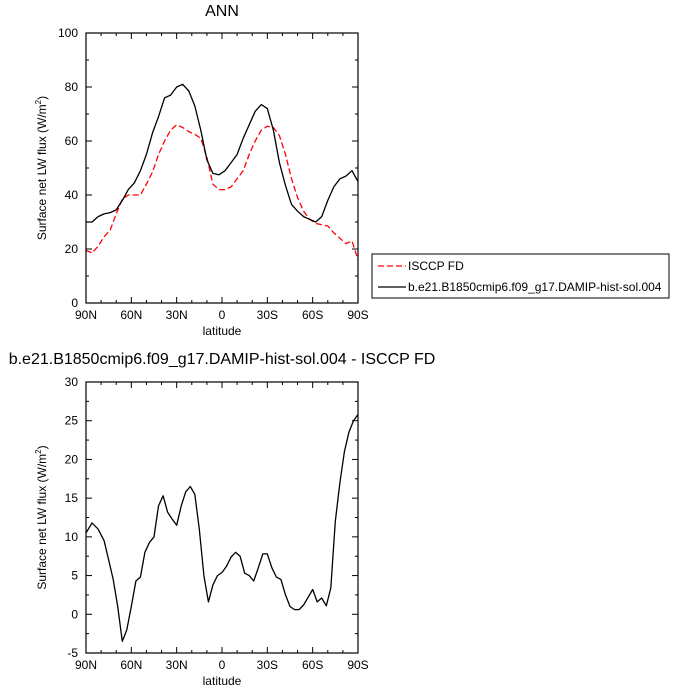 The image size is (700, 700). I want to click on top-xtick-label-3: 0, so click(222, 315).